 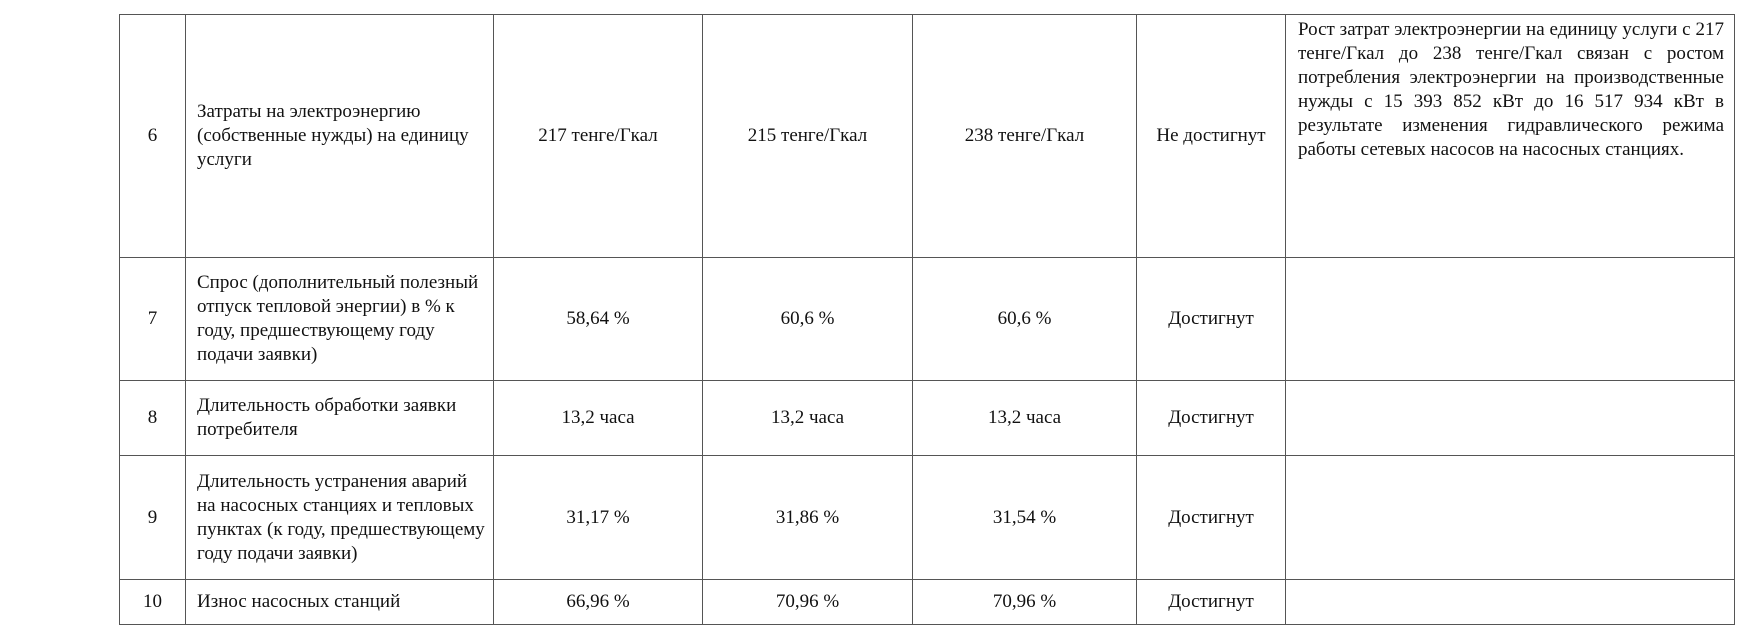 I want to click on cell-previous: 70,96 %, so click(x=807, y=602).